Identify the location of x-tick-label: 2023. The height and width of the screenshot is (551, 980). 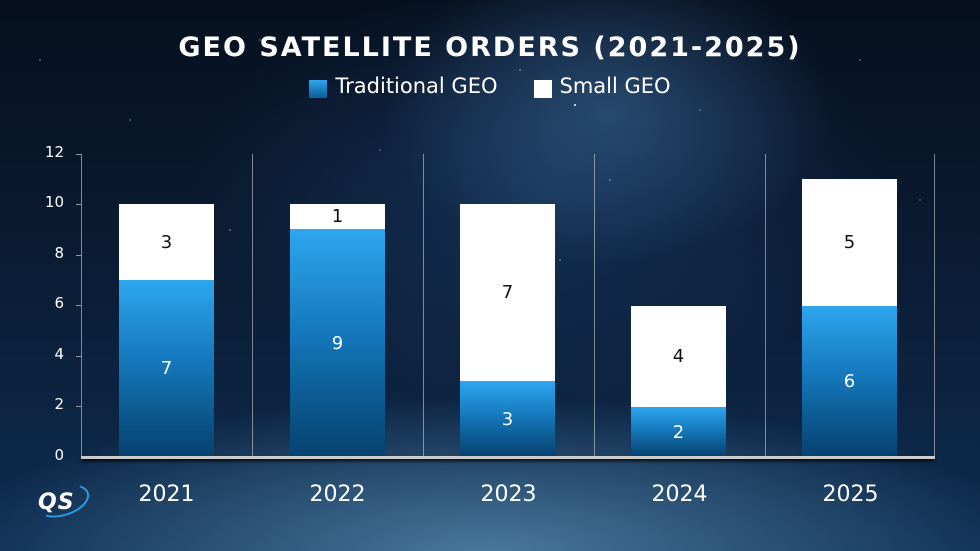
(508, 494).